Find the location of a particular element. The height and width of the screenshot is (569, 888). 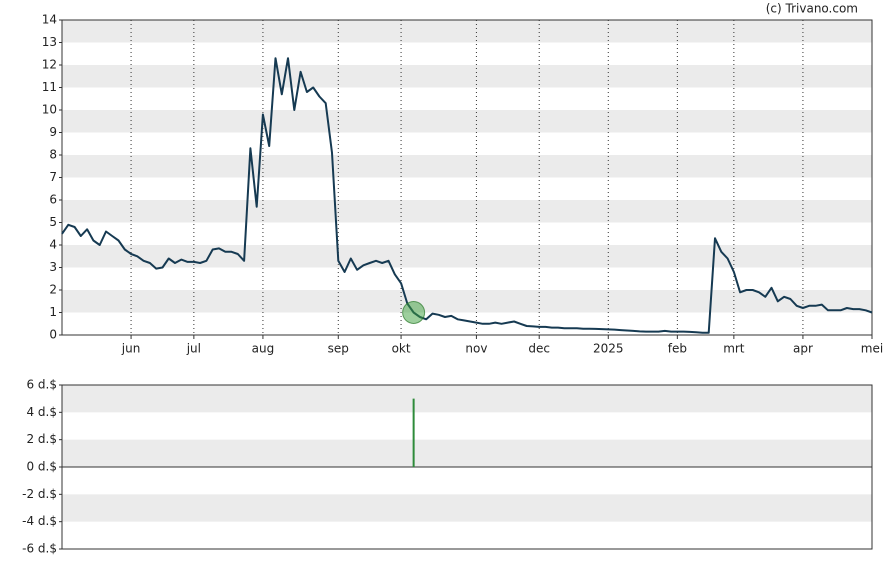

y-tick-label: 10 is located at coordinates (49, 110).